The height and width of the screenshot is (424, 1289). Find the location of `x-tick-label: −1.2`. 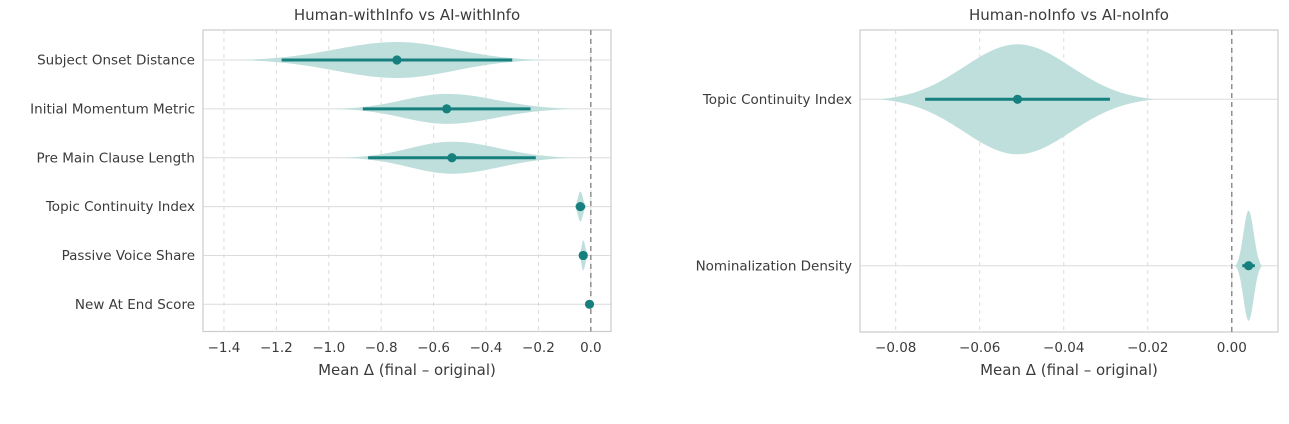

x-tick-label: −1.2 is located at coordinates (276, 348).